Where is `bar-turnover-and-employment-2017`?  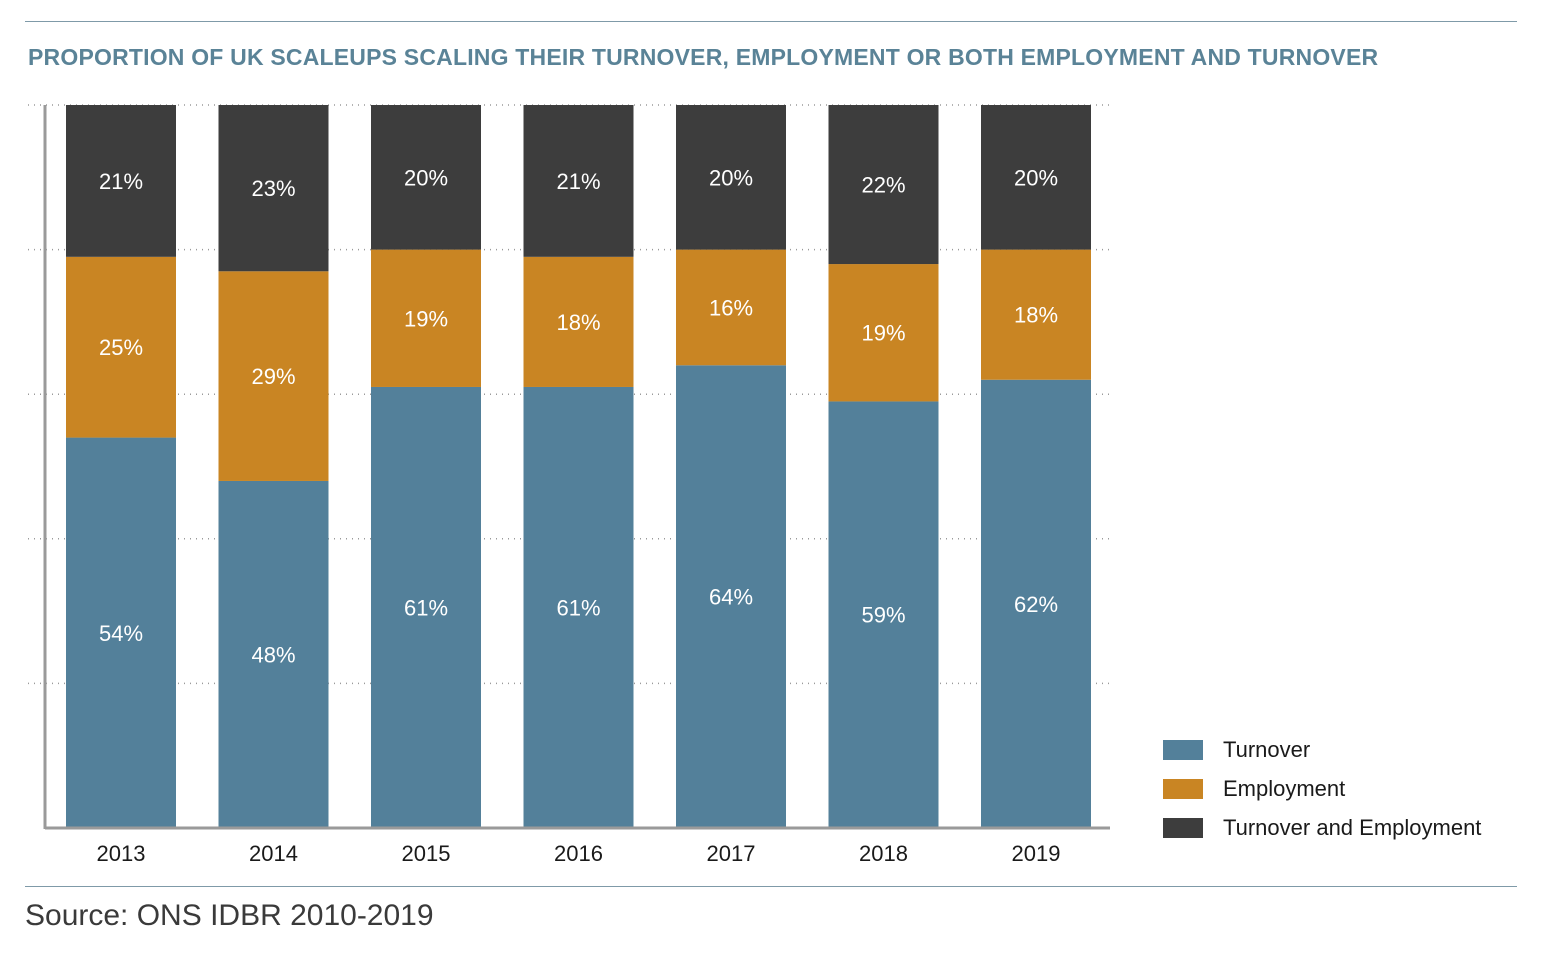
bar-turnover-and-employment-2017 is located at coordinates (731, 177).